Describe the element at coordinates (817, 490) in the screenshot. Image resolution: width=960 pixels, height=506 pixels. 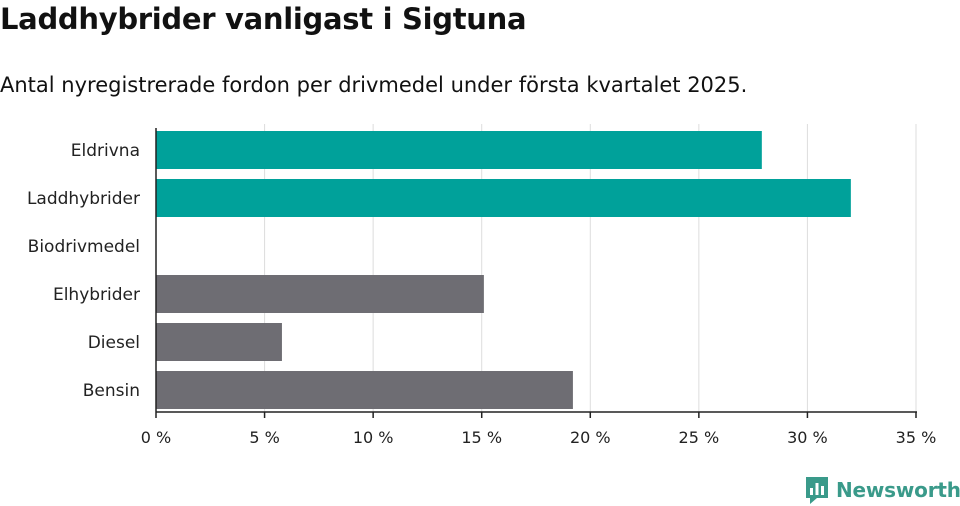
I see `bar-chart-logo-icon` at that location.